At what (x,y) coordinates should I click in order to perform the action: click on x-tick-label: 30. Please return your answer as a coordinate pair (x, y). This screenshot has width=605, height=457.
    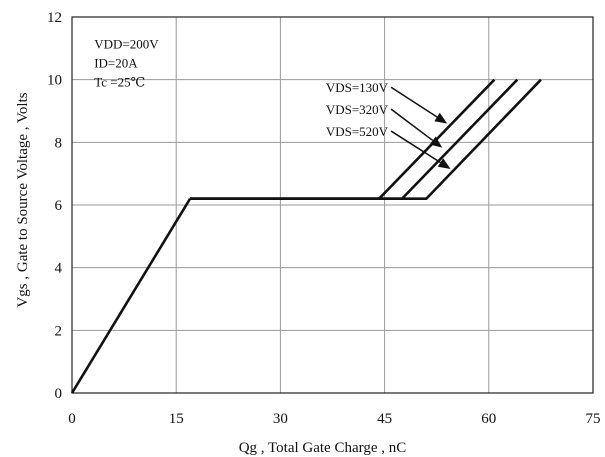
    Looking at the image, I should click on (280, 419).